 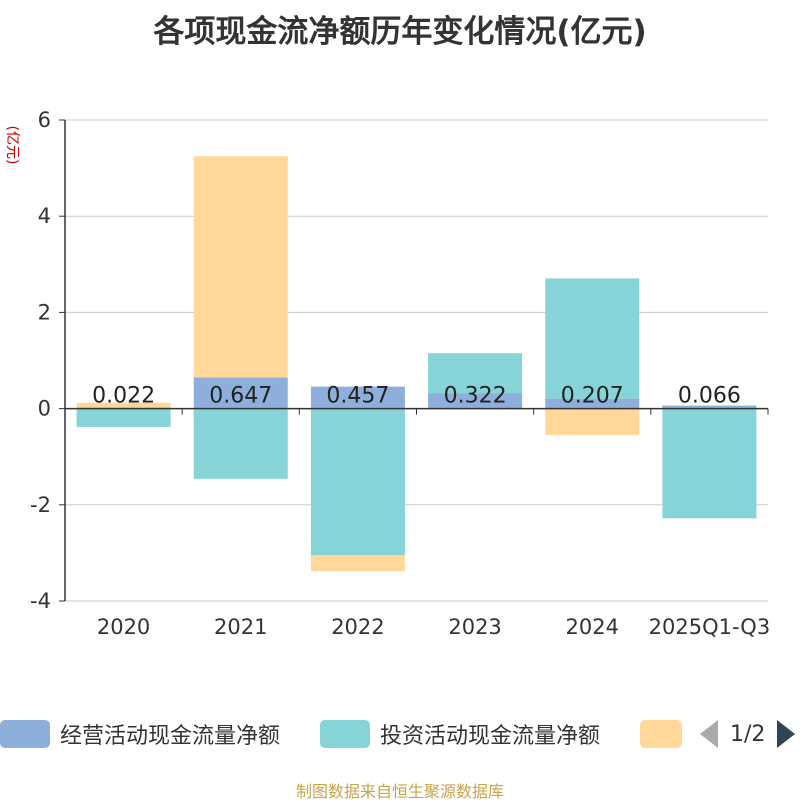 I want to click on bar-investing-2023, so click(x=475, y=373).